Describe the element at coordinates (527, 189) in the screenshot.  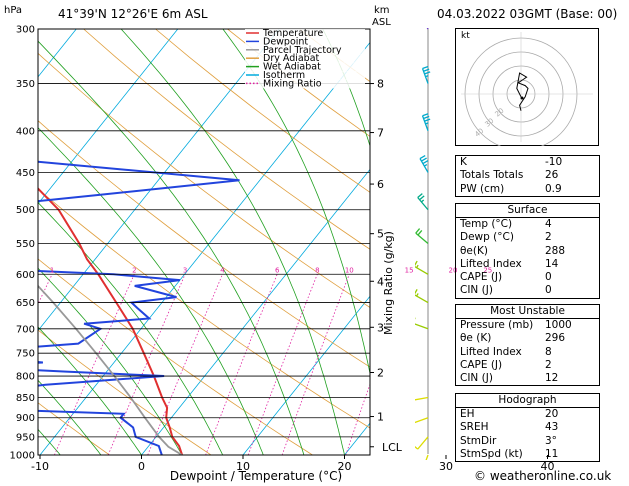
I see `table-row: PW (cm) 0.9` at that location.